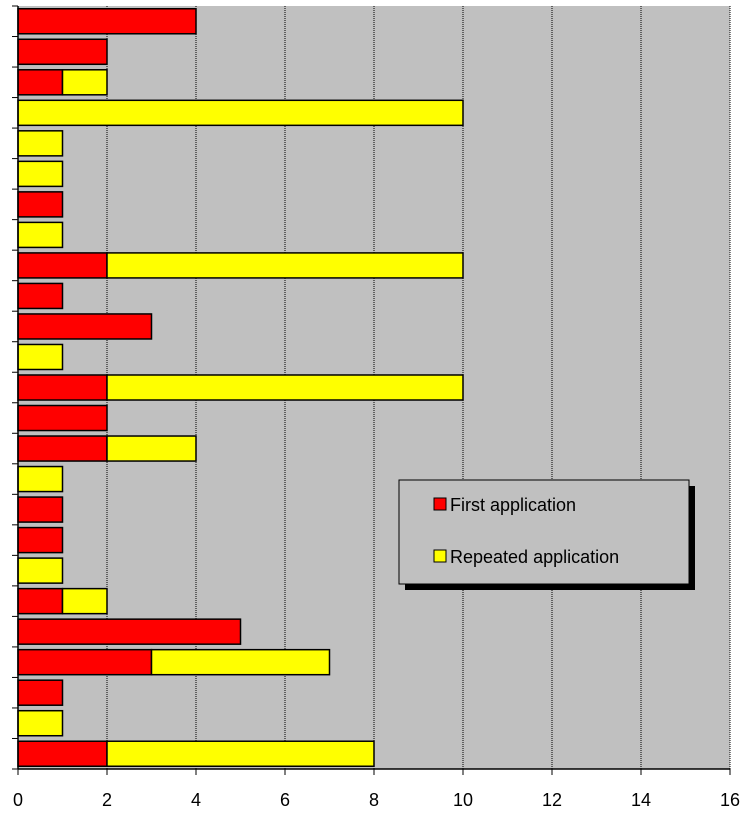 The image size is (749, 816). I want to click on legend-box, so click(544, 532).